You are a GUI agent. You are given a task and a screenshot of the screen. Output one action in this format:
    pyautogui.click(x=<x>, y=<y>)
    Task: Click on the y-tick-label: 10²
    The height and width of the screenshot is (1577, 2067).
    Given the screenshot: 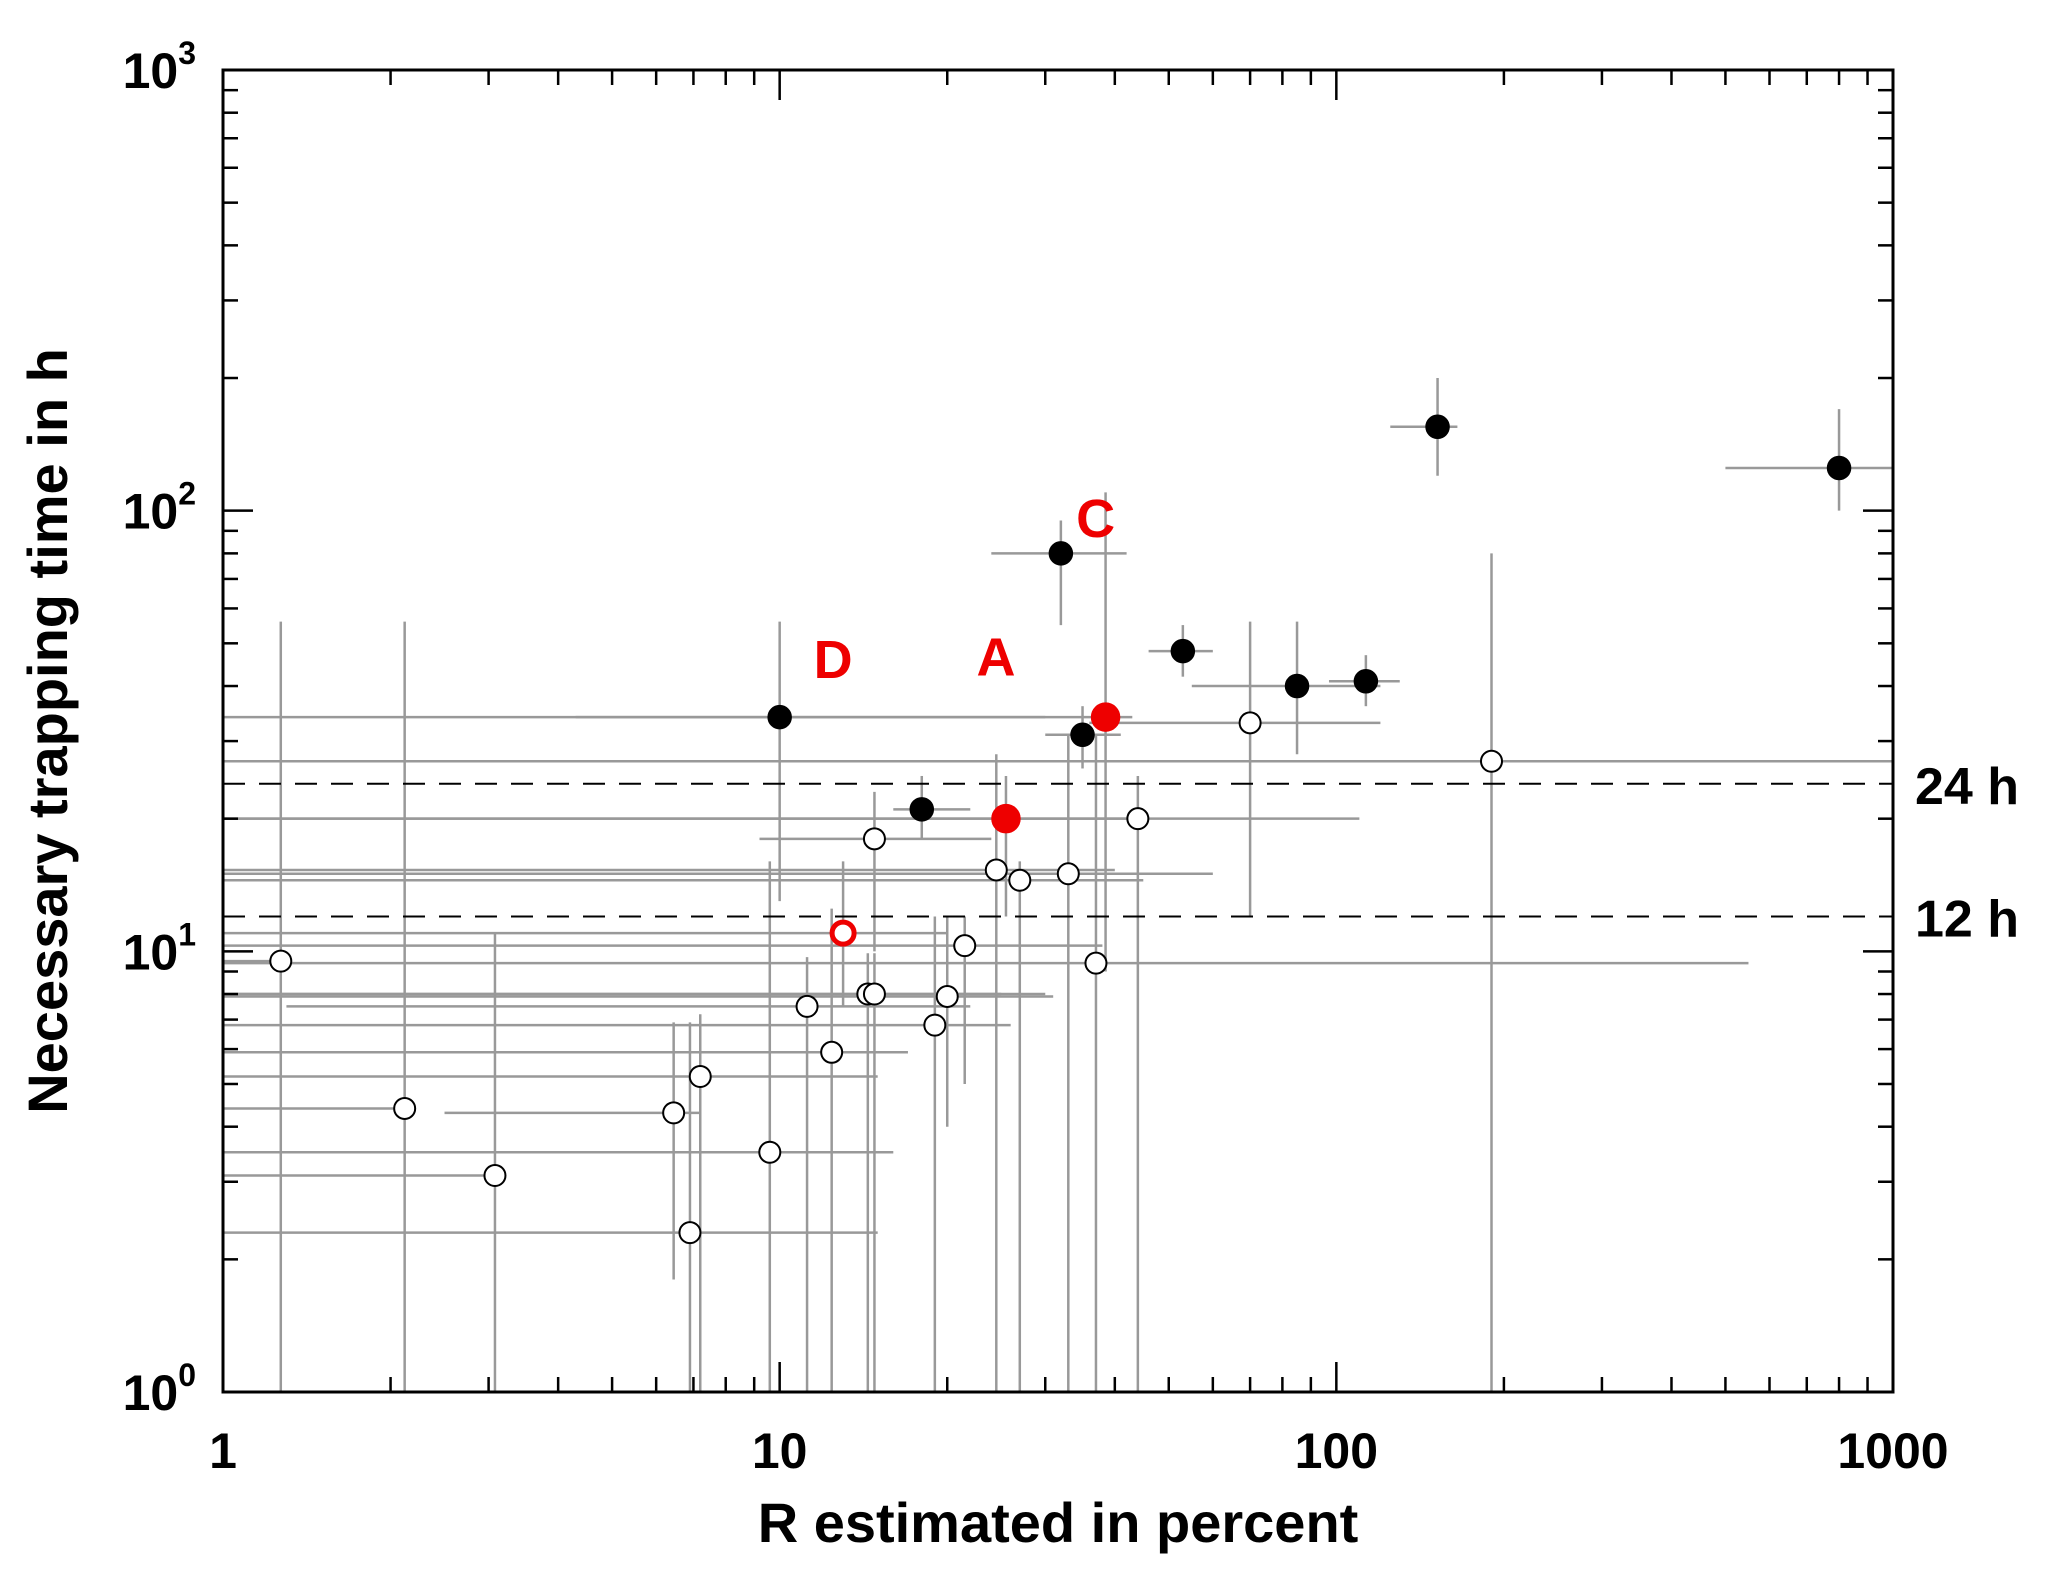 What is the action you would take?
    pyautogui.click(x=159, y=508)
    